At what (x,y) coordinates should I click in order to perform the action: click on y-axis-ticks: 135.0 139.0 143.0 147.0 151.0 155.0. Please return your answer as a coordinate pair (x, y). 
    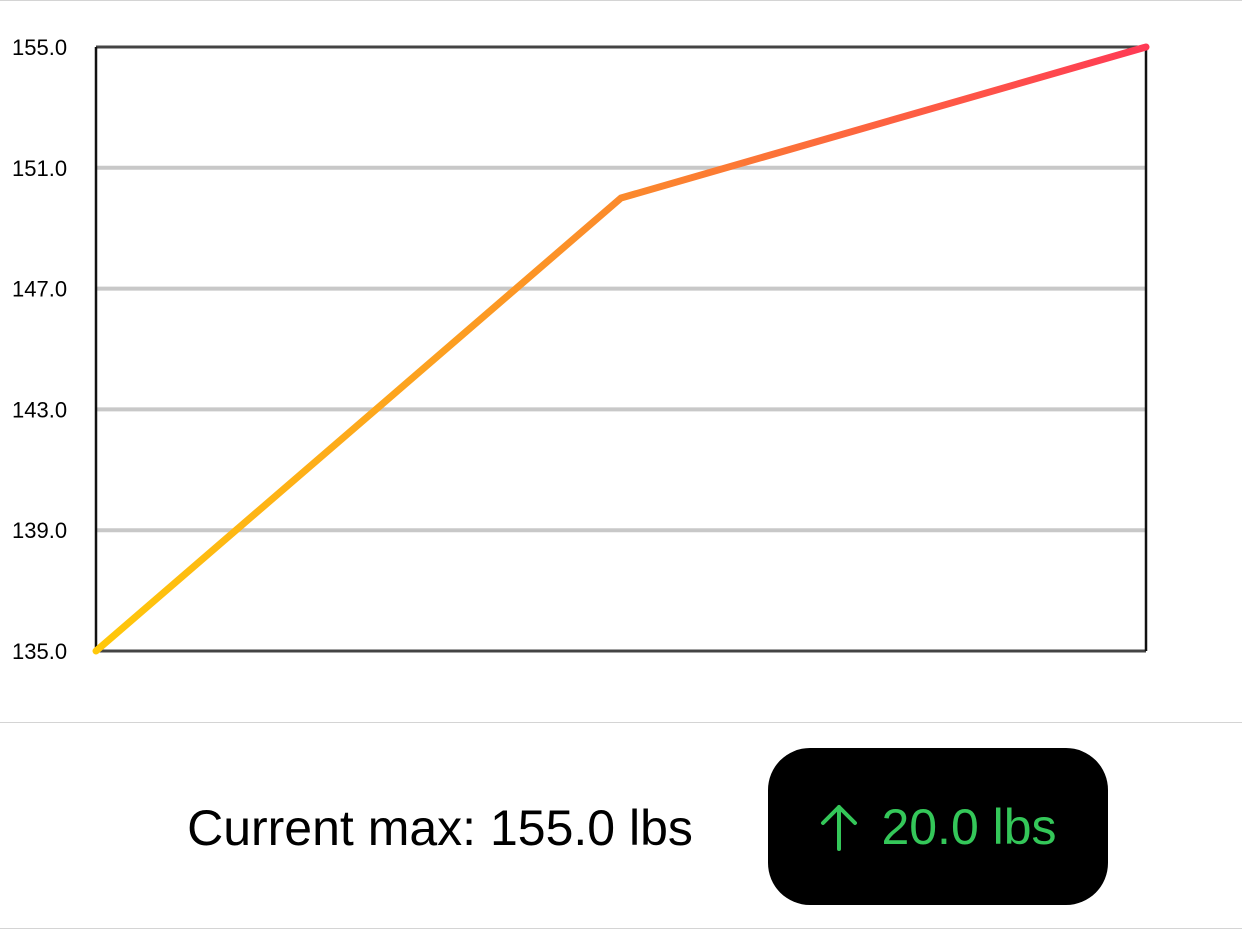
    Looking at the image, I should click on (39, 349).